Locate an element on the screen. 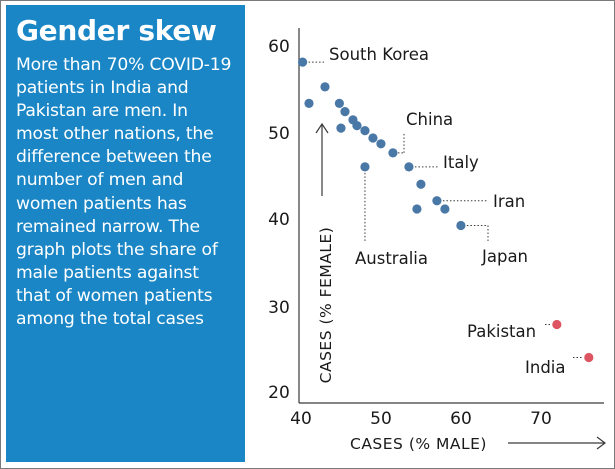  point-label: Pakistan is located at coordinates (501, 331).